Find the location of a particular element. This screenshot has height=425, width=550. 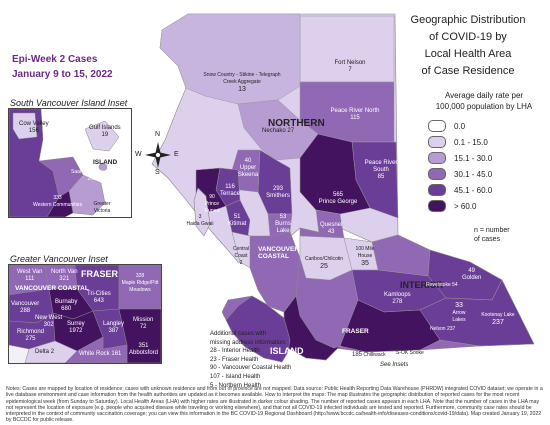

svi-saanich-name: Saanich Peninsula is located at coordinates (92, 172).